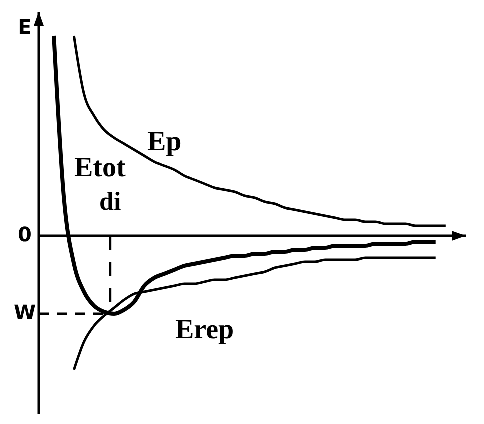 This screenshot has width=484, height=424. What do you see at coordinates (25, 234) in the screenshot?
I see `text: 0` at bounding box center [25, 234].